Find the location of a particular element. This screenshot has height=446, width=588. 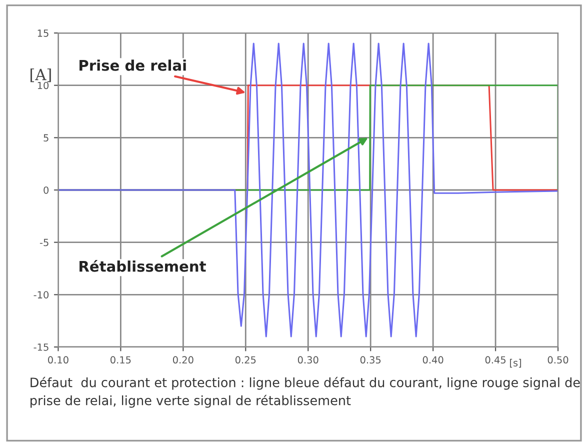

x-axis-title: [s] is located at coordinates (516, 363).